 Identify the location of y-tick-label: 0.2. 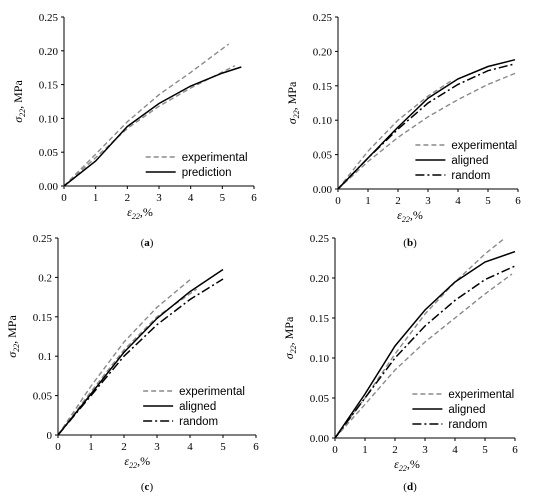
(45, 278).